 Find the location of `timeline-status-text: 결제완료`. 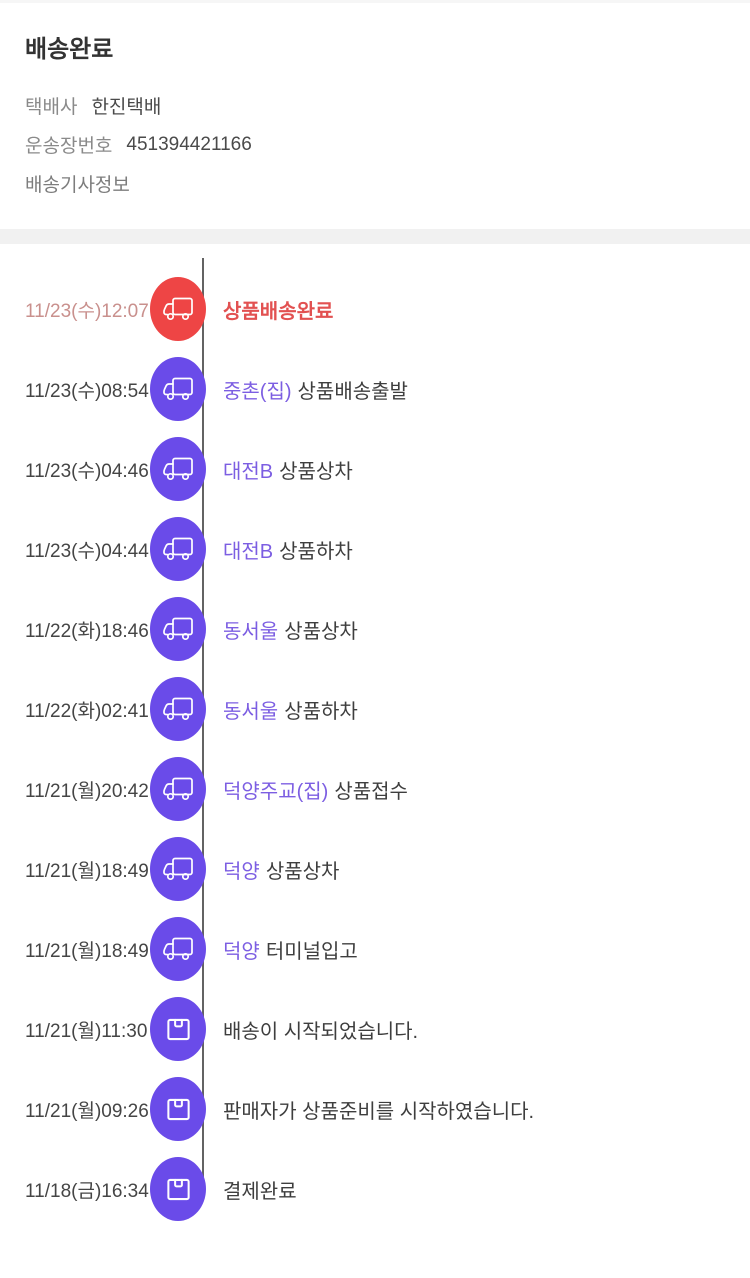

timeline-status-text: 결제완료 is located at coordinates (260, 1189).